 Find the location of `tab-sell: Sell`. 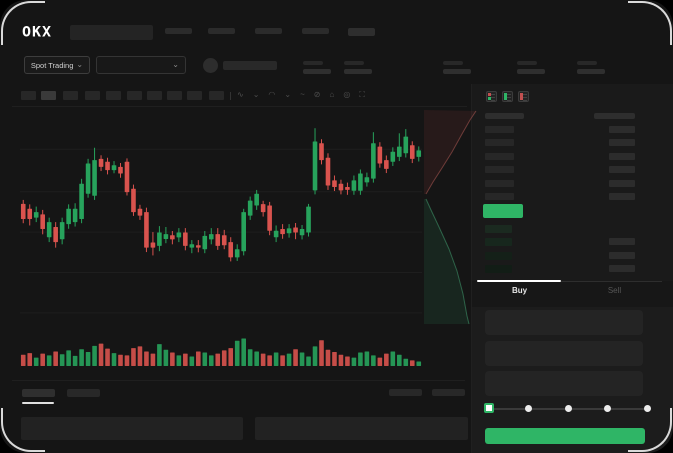

tab-sell: Sell is located at coordinates (614, 293).